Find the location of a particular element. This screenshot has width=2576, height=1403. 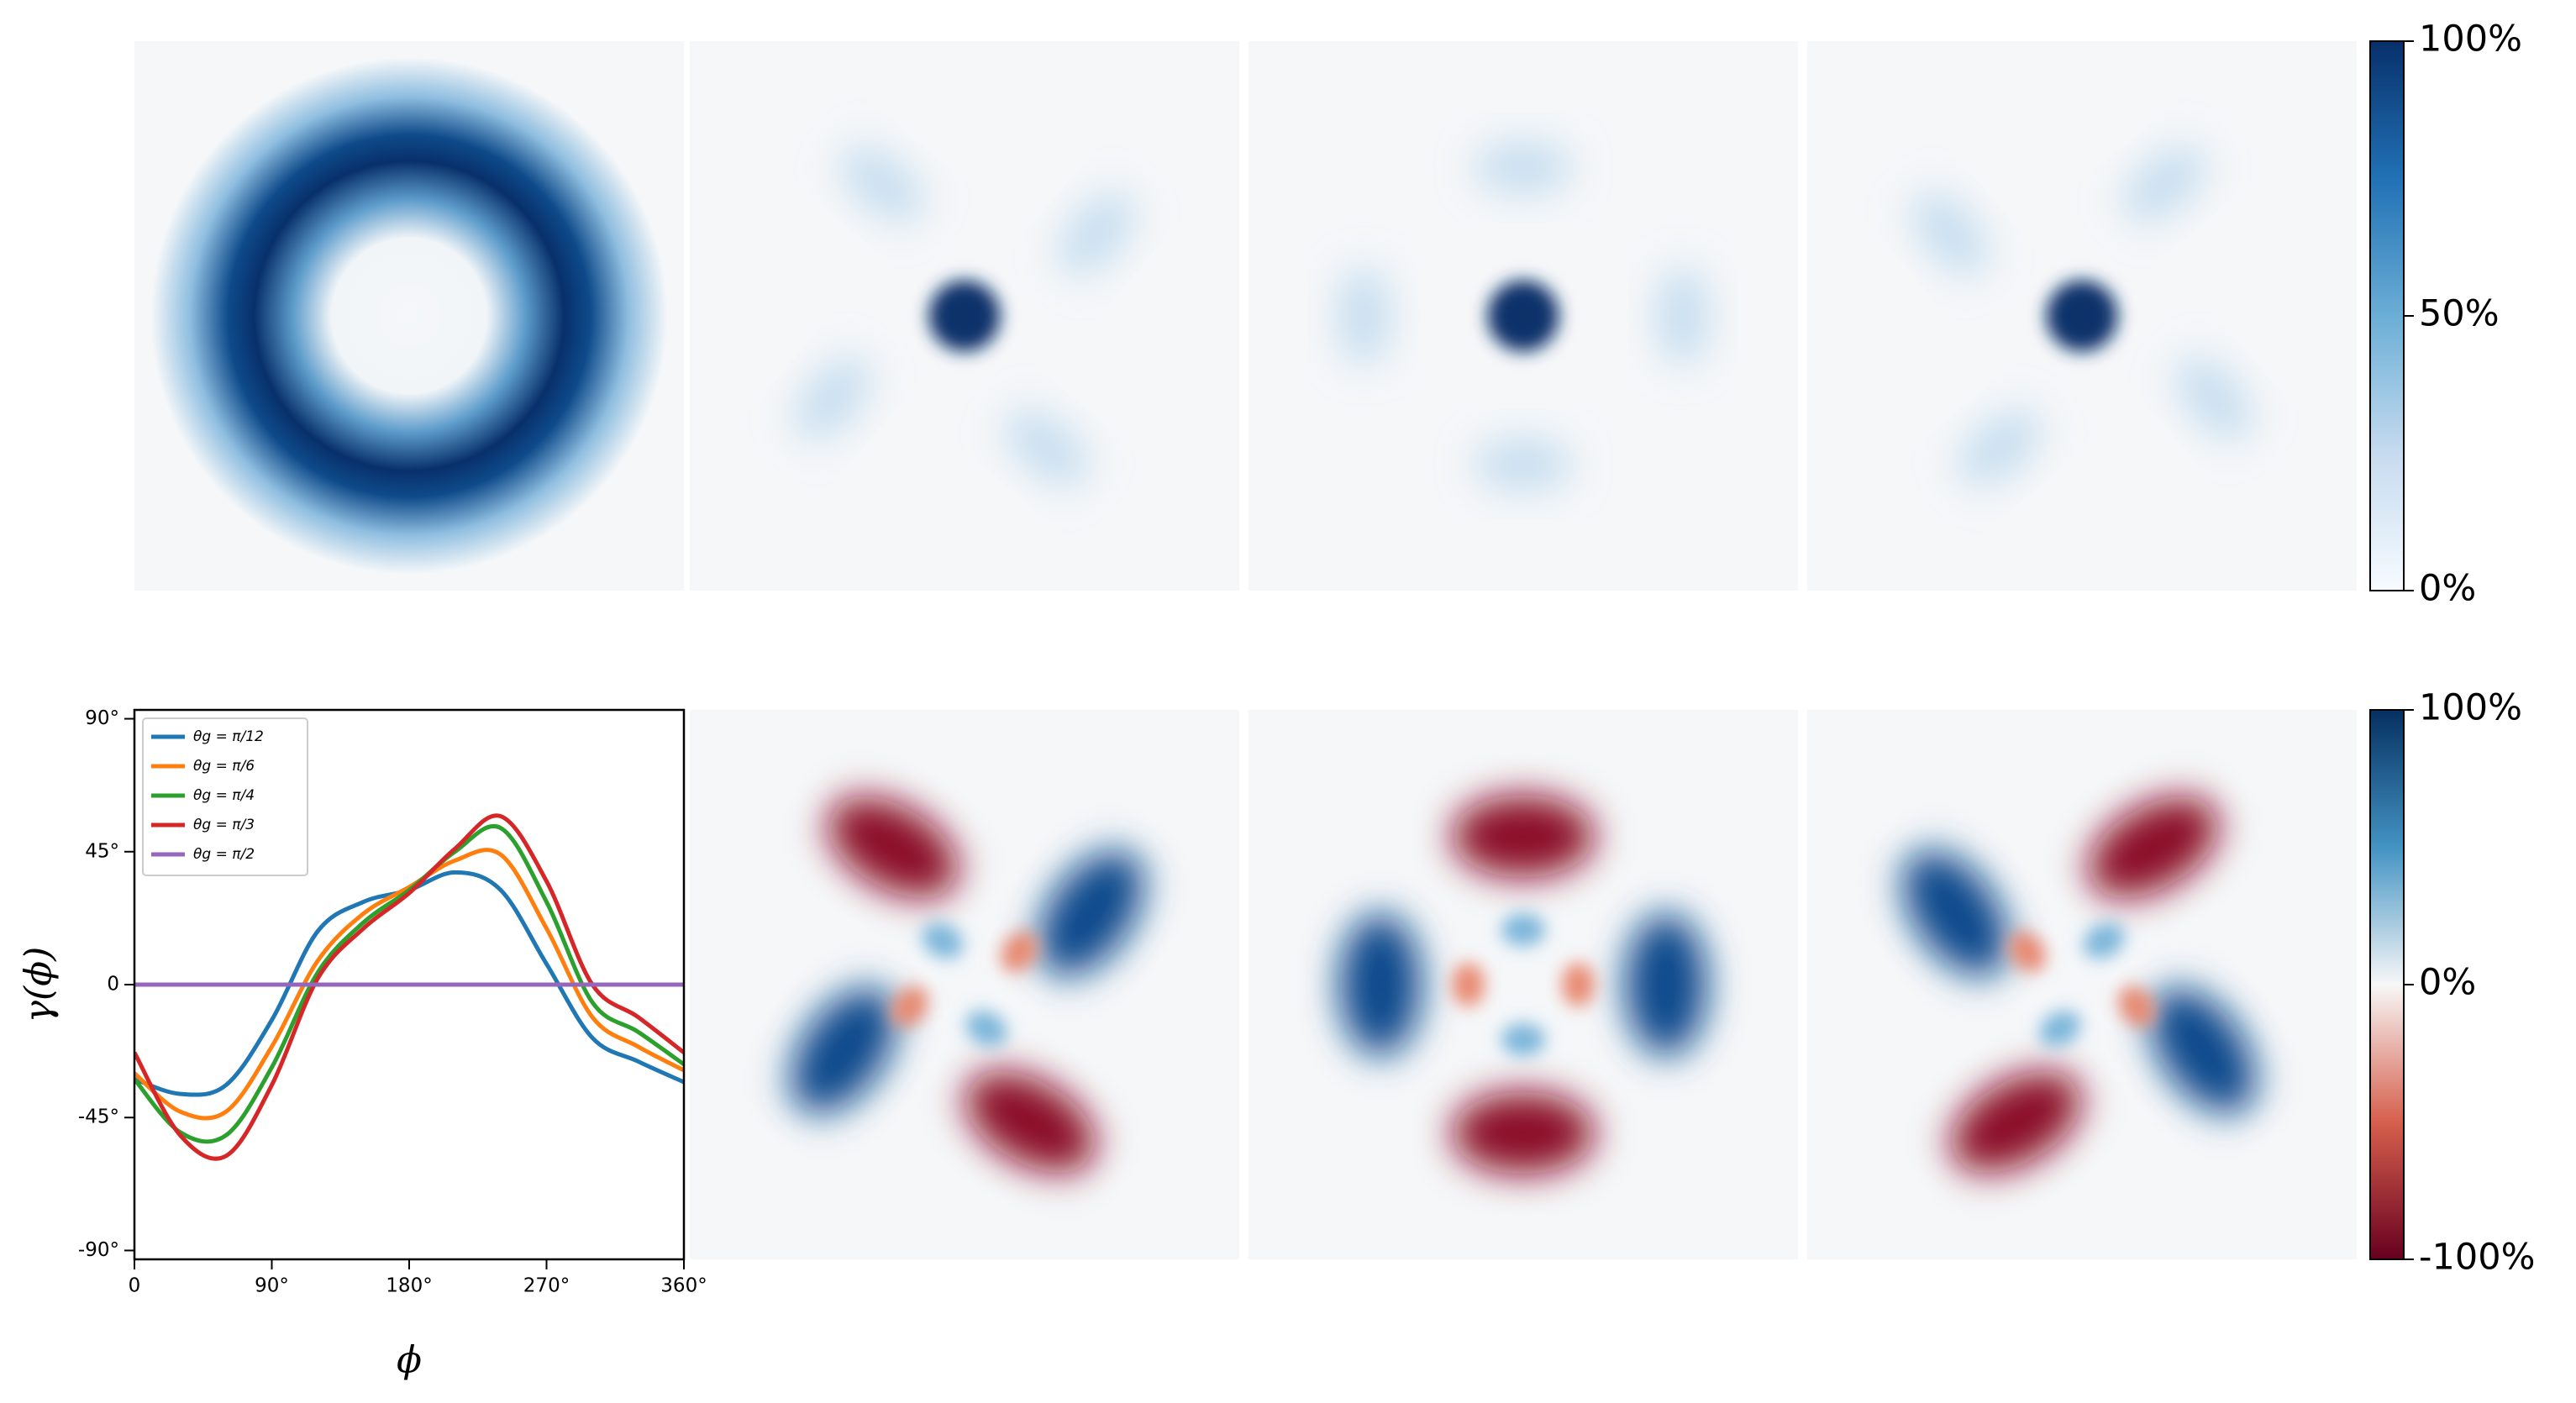

x-tick-label: 0 is located at coordinates (135, 1286).